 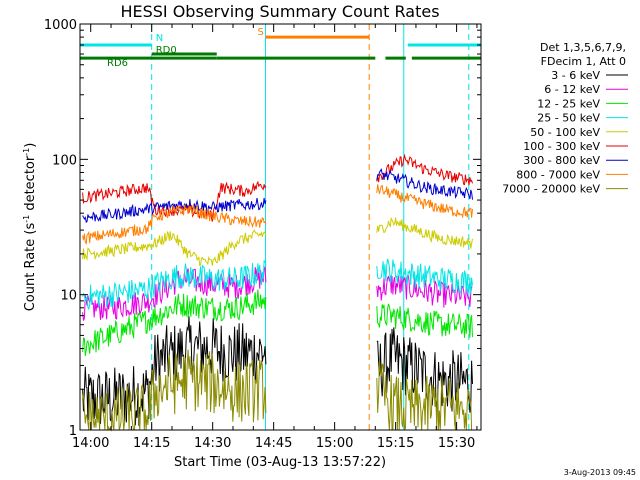 I want to click on y-label-mid: detector, so click(x=30, y=185).